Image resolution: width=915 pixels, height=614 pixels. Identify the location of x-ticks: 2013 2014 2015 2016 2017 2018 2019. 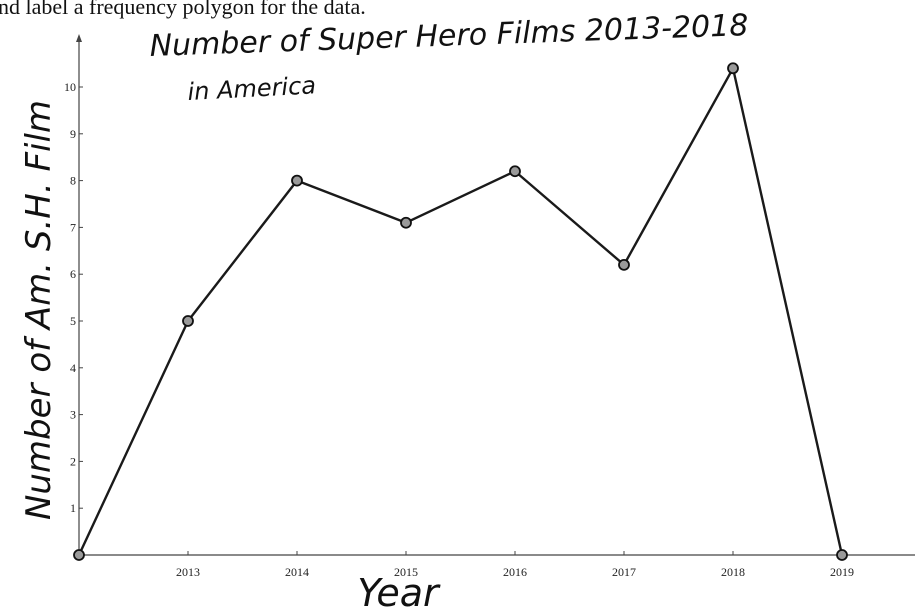
(515, 565).